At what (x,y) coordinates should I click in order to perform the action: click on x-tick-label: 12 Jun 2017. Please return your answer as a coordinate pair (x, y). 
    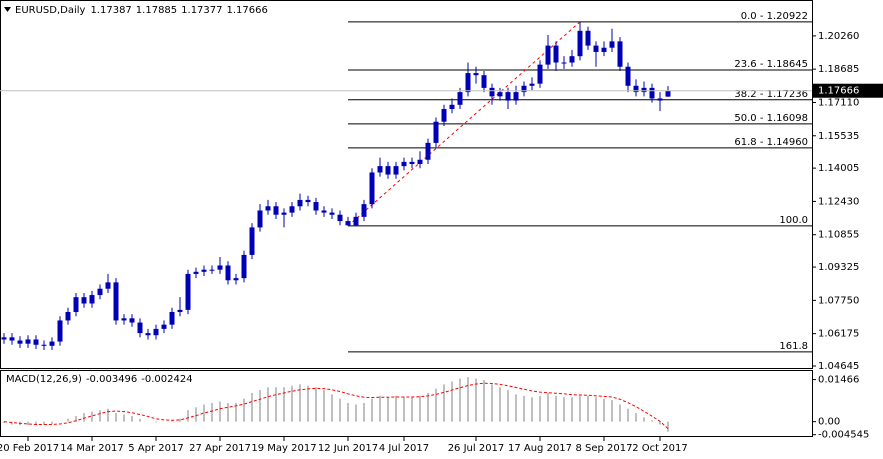
    Looking at the image, I should click on (348, 448).